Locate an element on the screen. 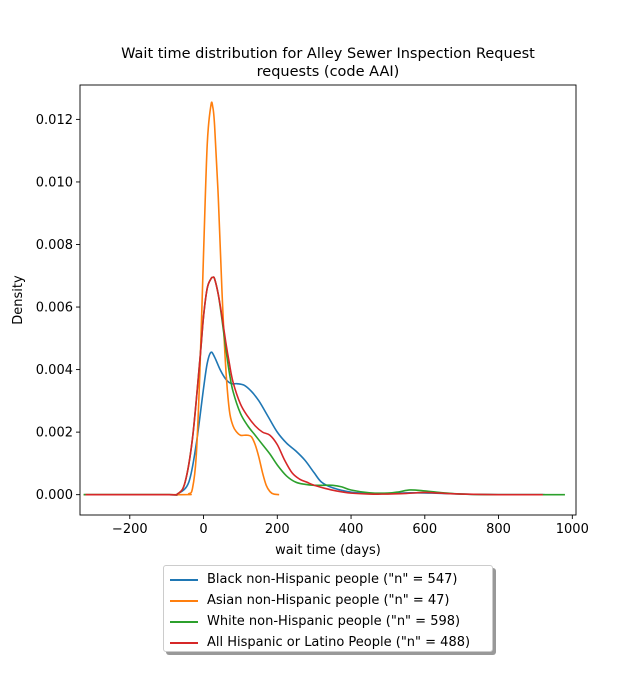 The image size is (640, 700). legend-entry: Black non-Hispanic people ("n" = 547) is located at coordinates (331, 579).